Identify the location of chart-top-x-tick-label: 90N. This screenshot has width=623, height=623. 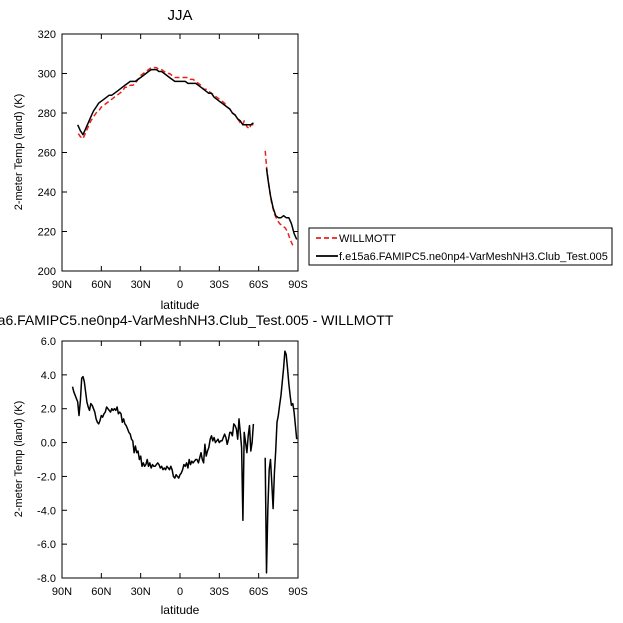
(62, 285).